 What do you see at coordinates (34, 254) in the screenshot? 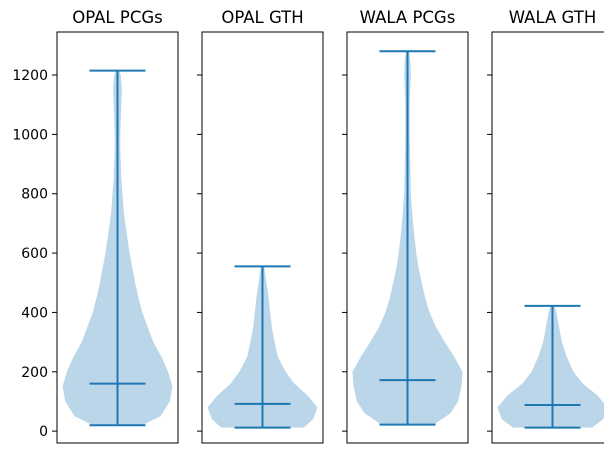
I see `y-tick-label: 600` at bounding box center [34, 254].